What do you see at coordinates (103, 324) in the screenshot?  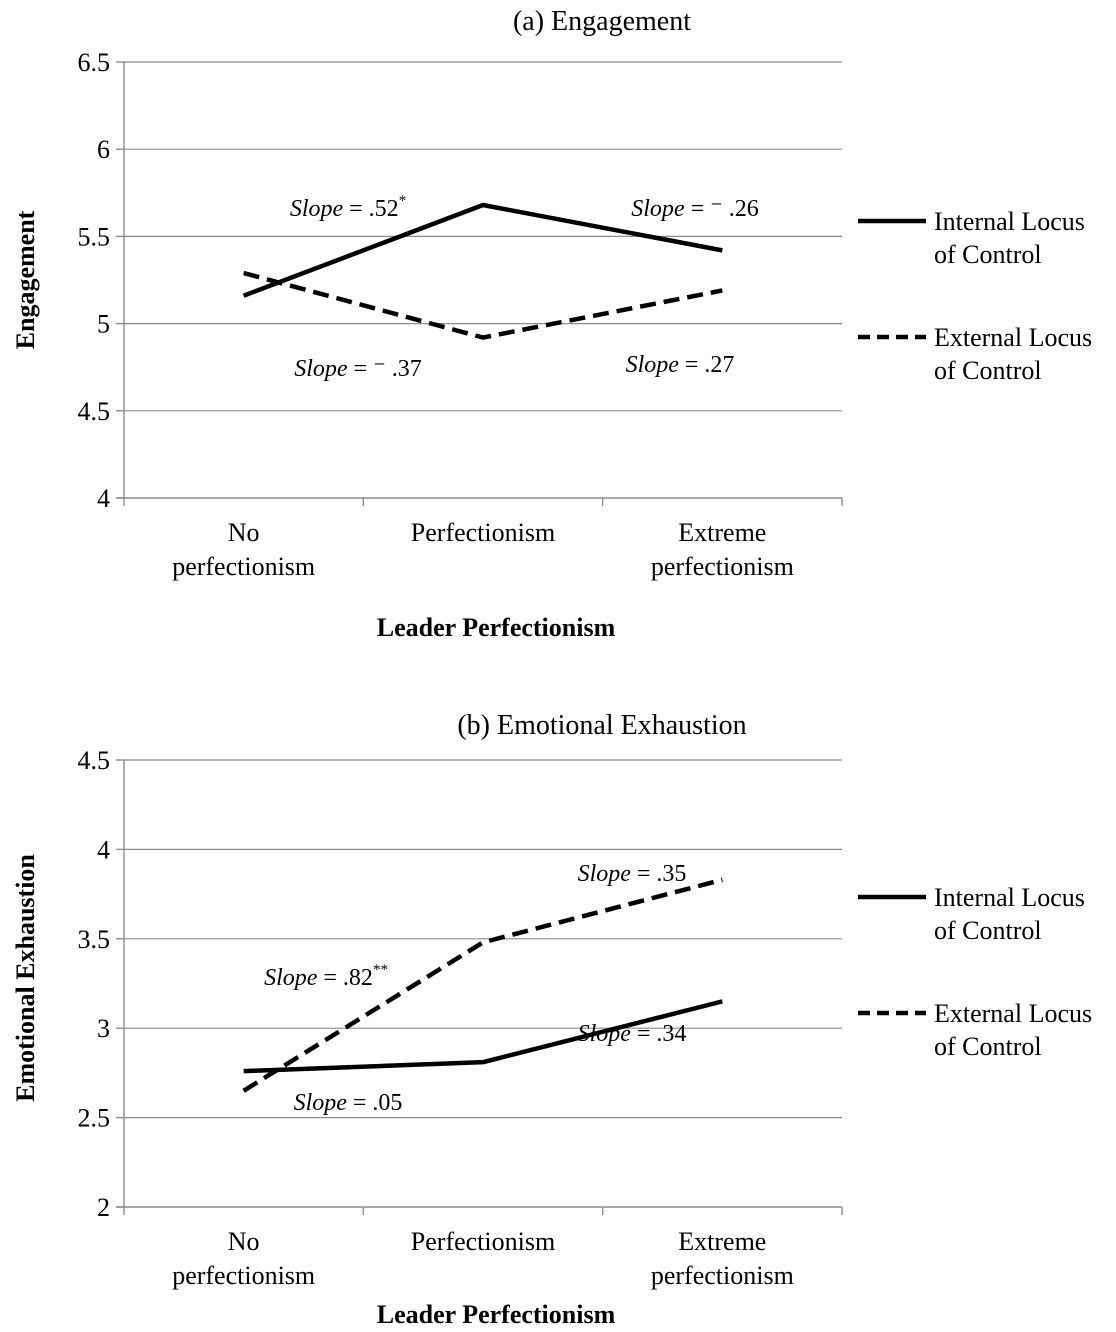 I see `y-tick-label: 5` at bounding box center [103, 324].